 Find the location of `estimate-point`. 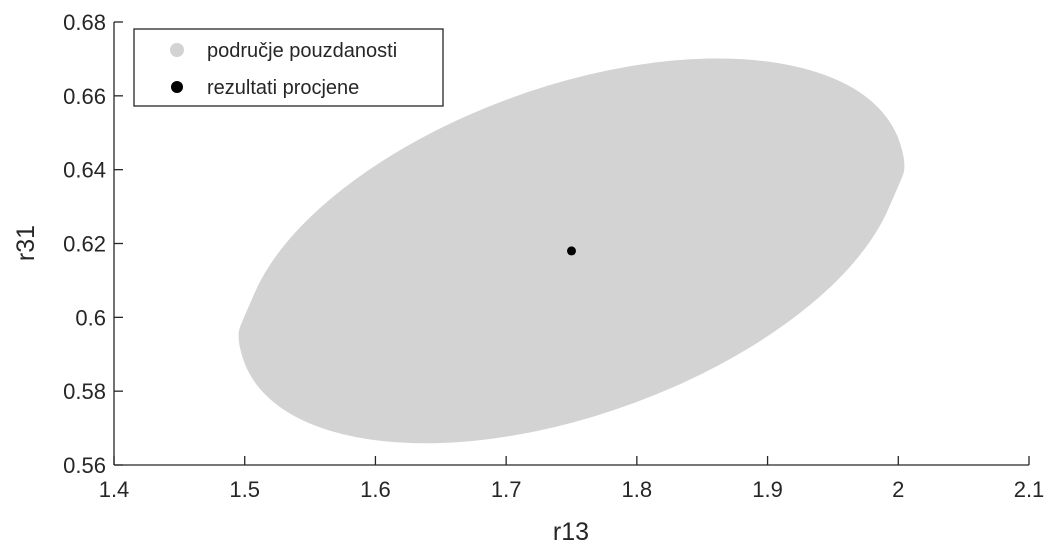

estimate-point is located at coordinates (571, 251).